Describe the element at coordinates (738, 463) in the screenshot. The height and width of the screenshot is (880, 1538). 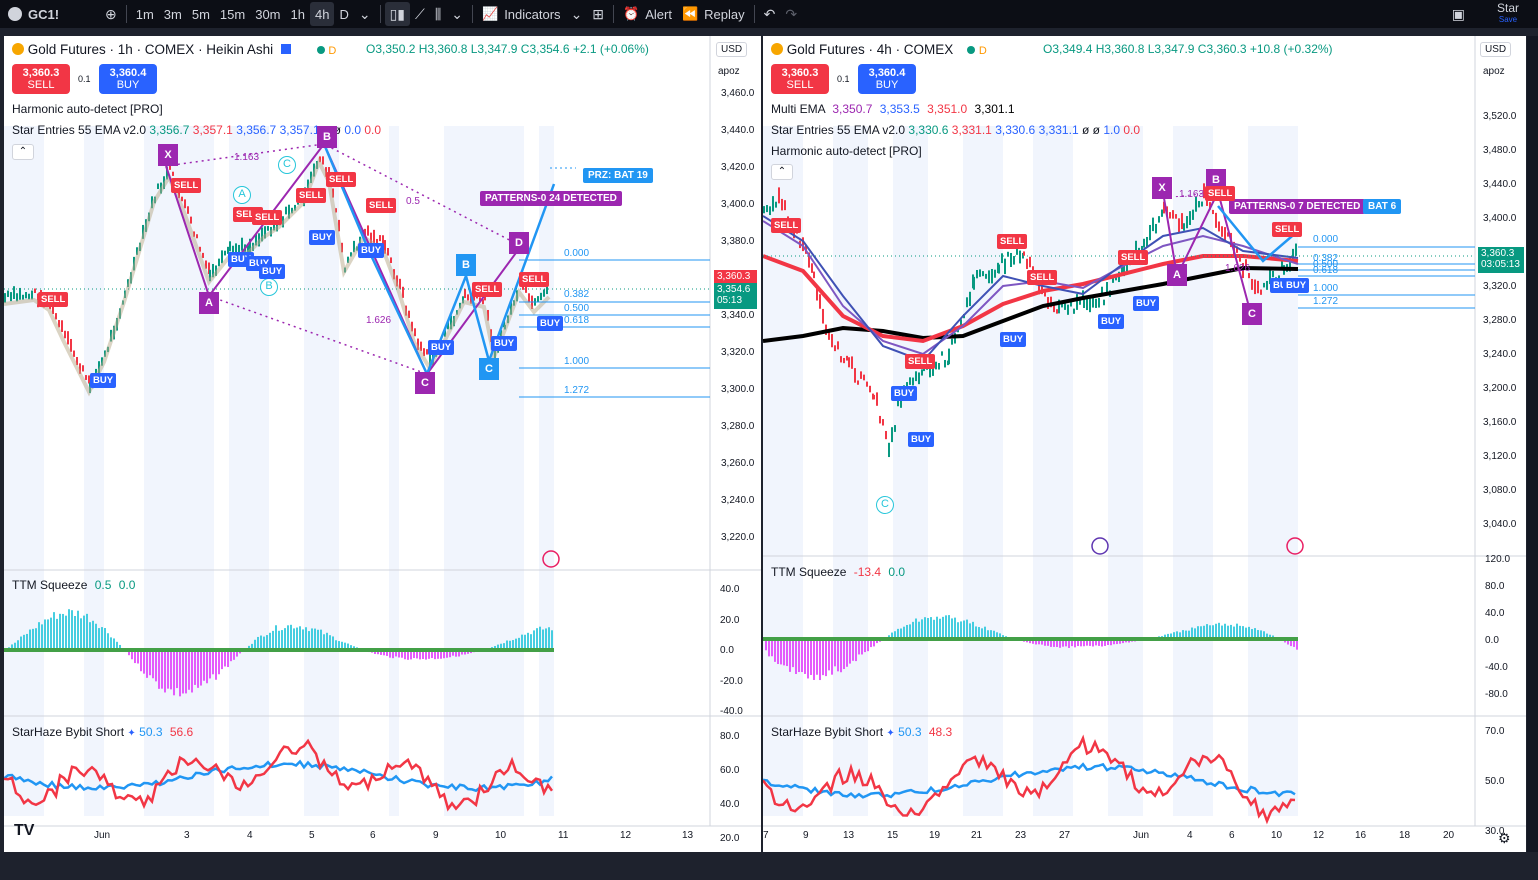
I see `axis-label: 3,260.0` at that location.